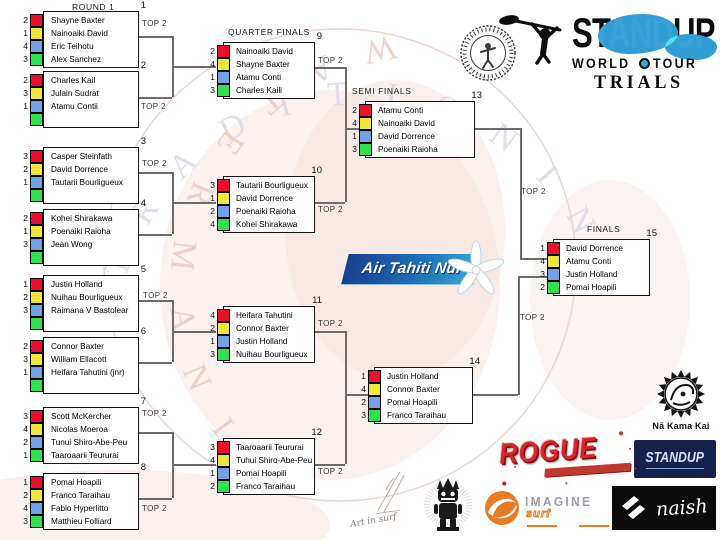  What do you see at coordinates (262, 90) in the screenshot?
I see `competitor-row: 3 Charles Kaili` at bounding box center [262, 90].